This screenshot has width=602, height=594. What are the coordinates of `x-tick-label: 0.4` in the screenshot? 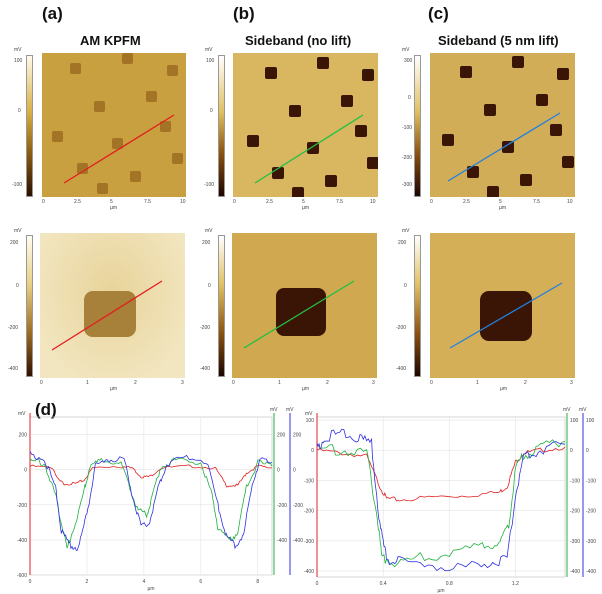 It's located at (383, 584).